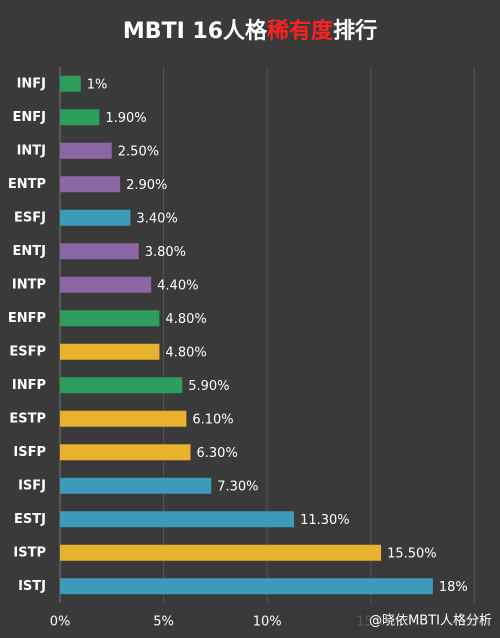 This screenshot has height=638, width=500. Describe the element at coordinates (146, 185) in the screenshot. I see `value-label: 2.90%` at that location.